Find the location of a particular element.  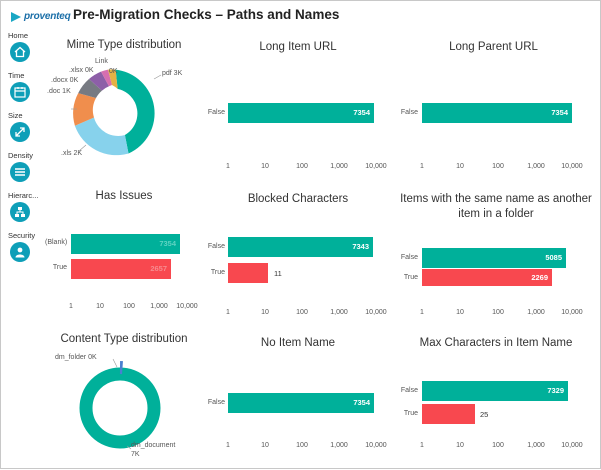

security-icon is located at coordinates (20, 252).